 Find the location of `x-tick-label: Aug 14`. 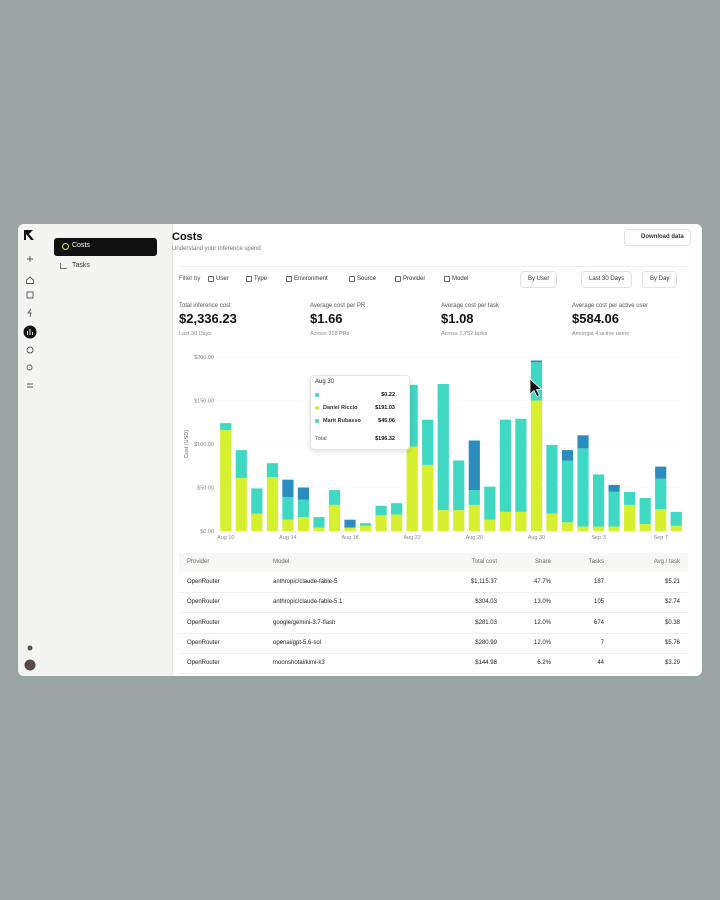

x-tick-label: Aug 14 is located at coordinates (287, 538).